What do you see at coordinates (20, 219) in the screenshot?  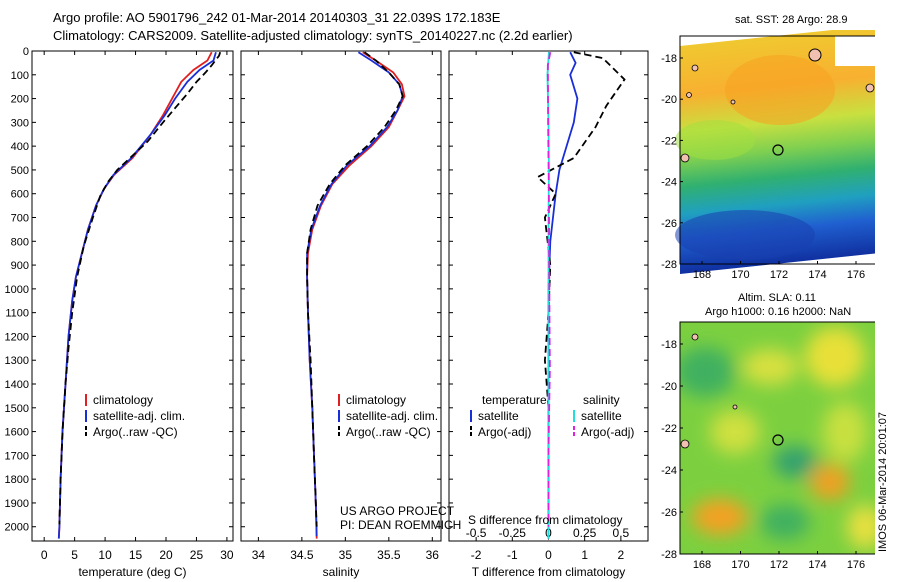 I see `depth-tick-label: 700` at bounding box center [20, 219].